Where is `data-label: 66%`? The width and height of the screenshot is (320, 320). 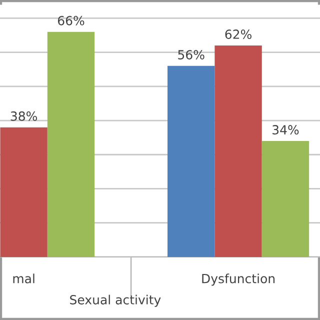
data-label: 66% is located at coordinates (71, 21).